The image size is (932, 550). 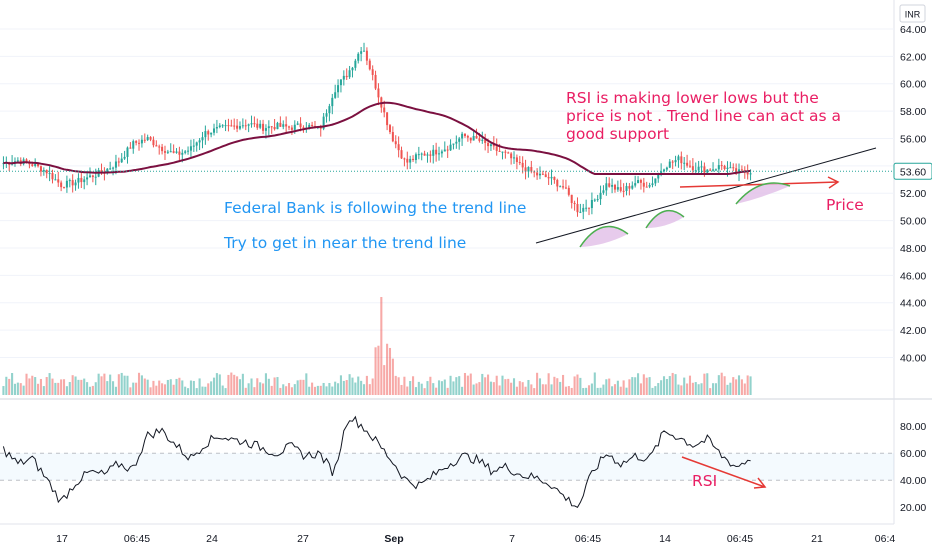 I want to click on currency-badge, so click(x=912, y=13).